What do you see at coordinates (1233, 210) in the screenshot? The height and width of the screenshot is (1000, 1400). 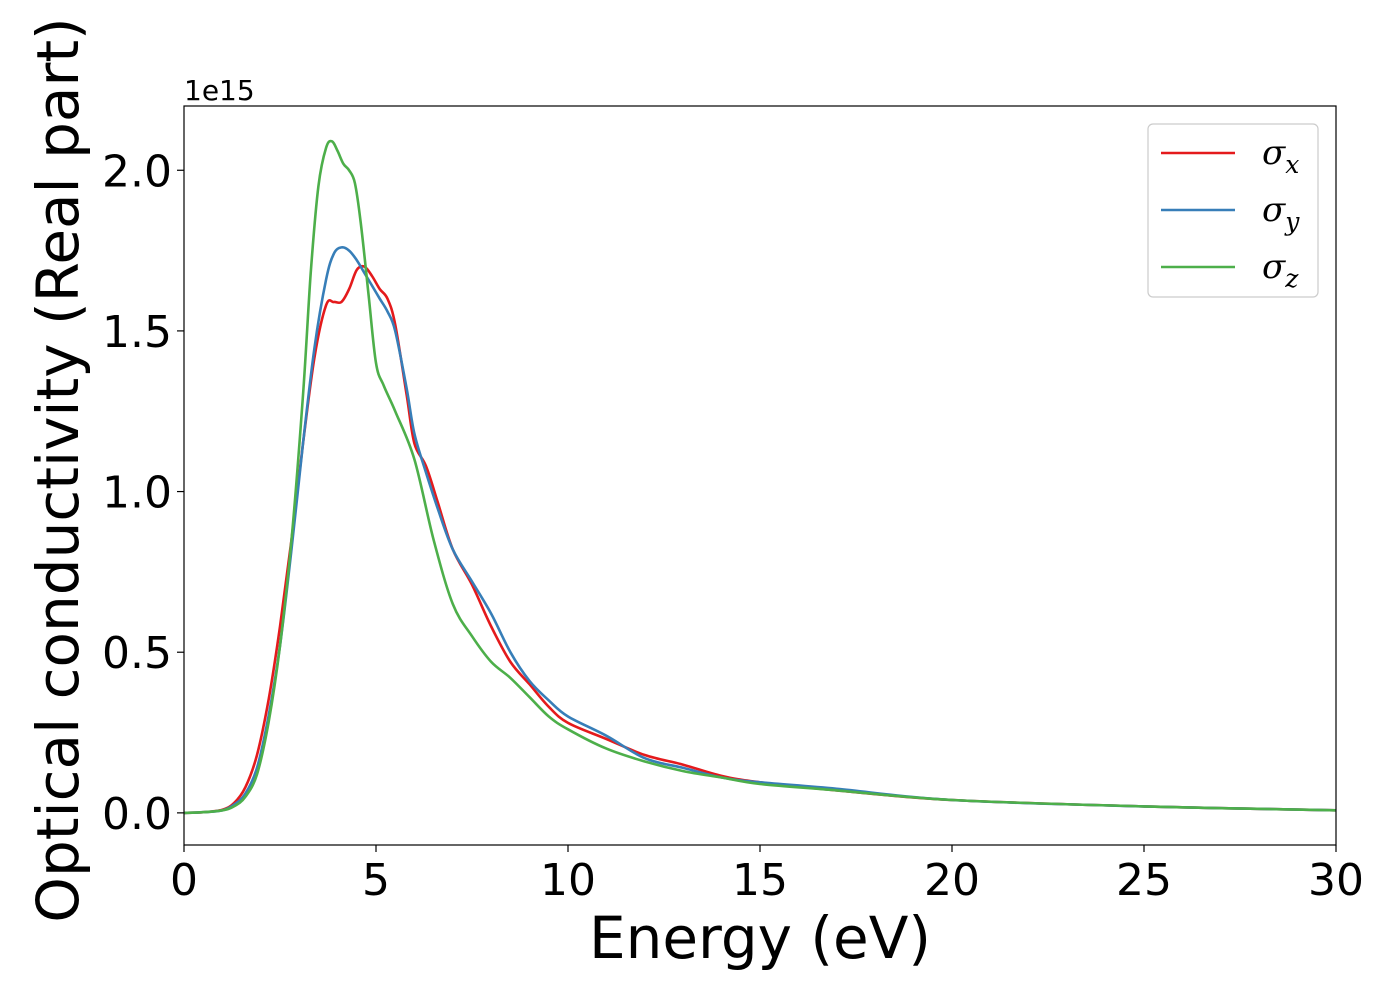 I see `legend: σx σy σz` at bounding box center [1233, 210].